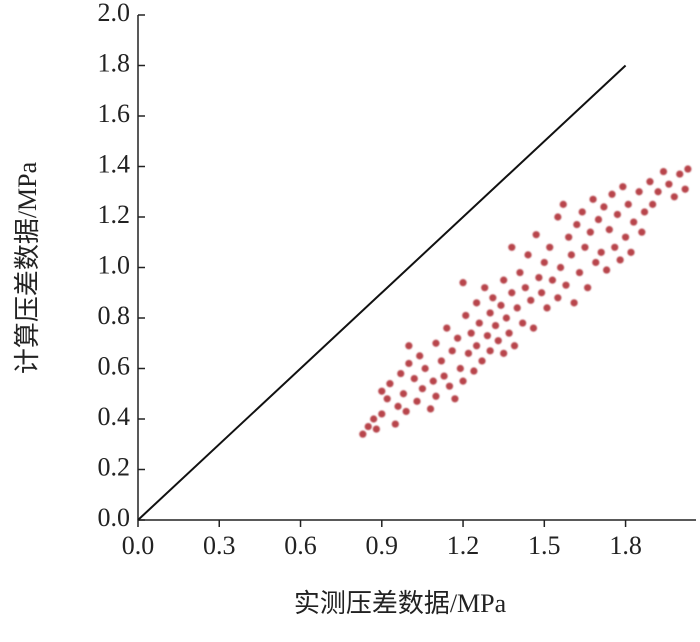 This screenshot has width=700, height=642. What do you see at coordinates (114, 13) in the screenshot?
I see `y-tick-label: 2.0` at bounding box center [114, 13].